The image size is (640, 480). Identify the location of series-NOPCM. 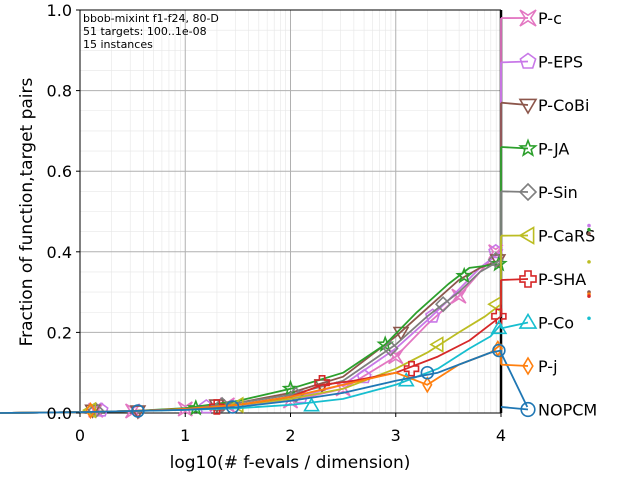
(264, 380).